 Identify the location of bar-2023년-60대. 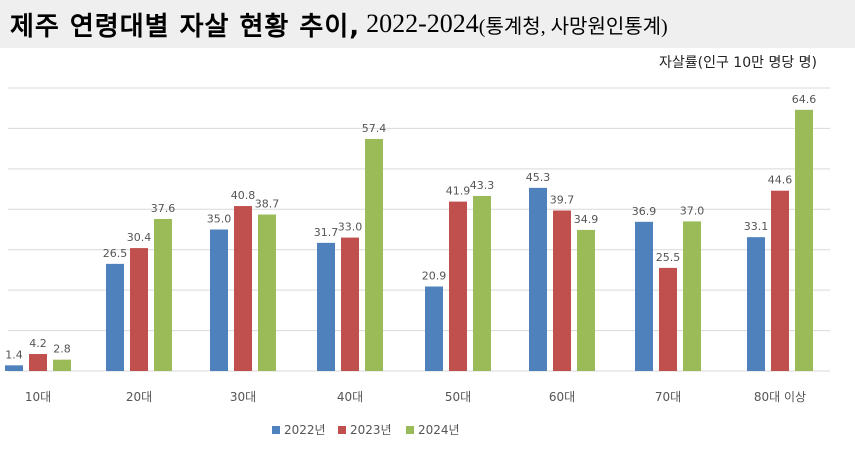
(562, 290).